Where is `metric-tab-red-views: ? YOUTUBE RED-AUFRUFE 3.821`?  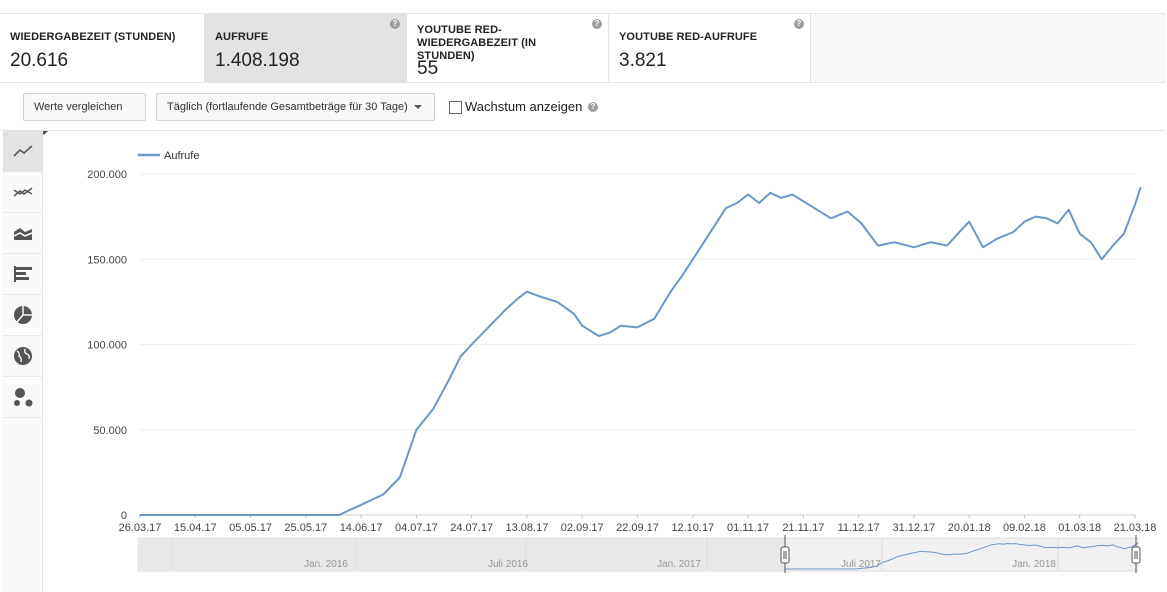 metric-tab-red-views: ? YOUTUBE RED-AUFRUFE 3.821 is located at coordinates (710, 48).